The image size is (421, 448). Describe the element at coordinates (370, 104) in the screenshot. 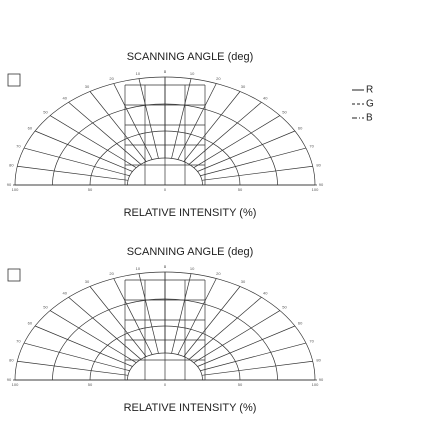

I see `legend-label: G` at that location.